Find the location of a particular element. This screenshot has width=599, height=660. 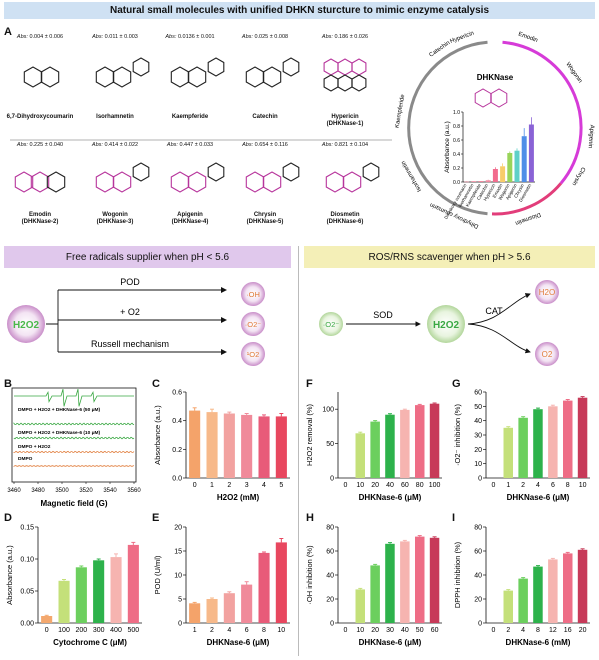

ring-label: Emodin is located at coordinates (527, 37).